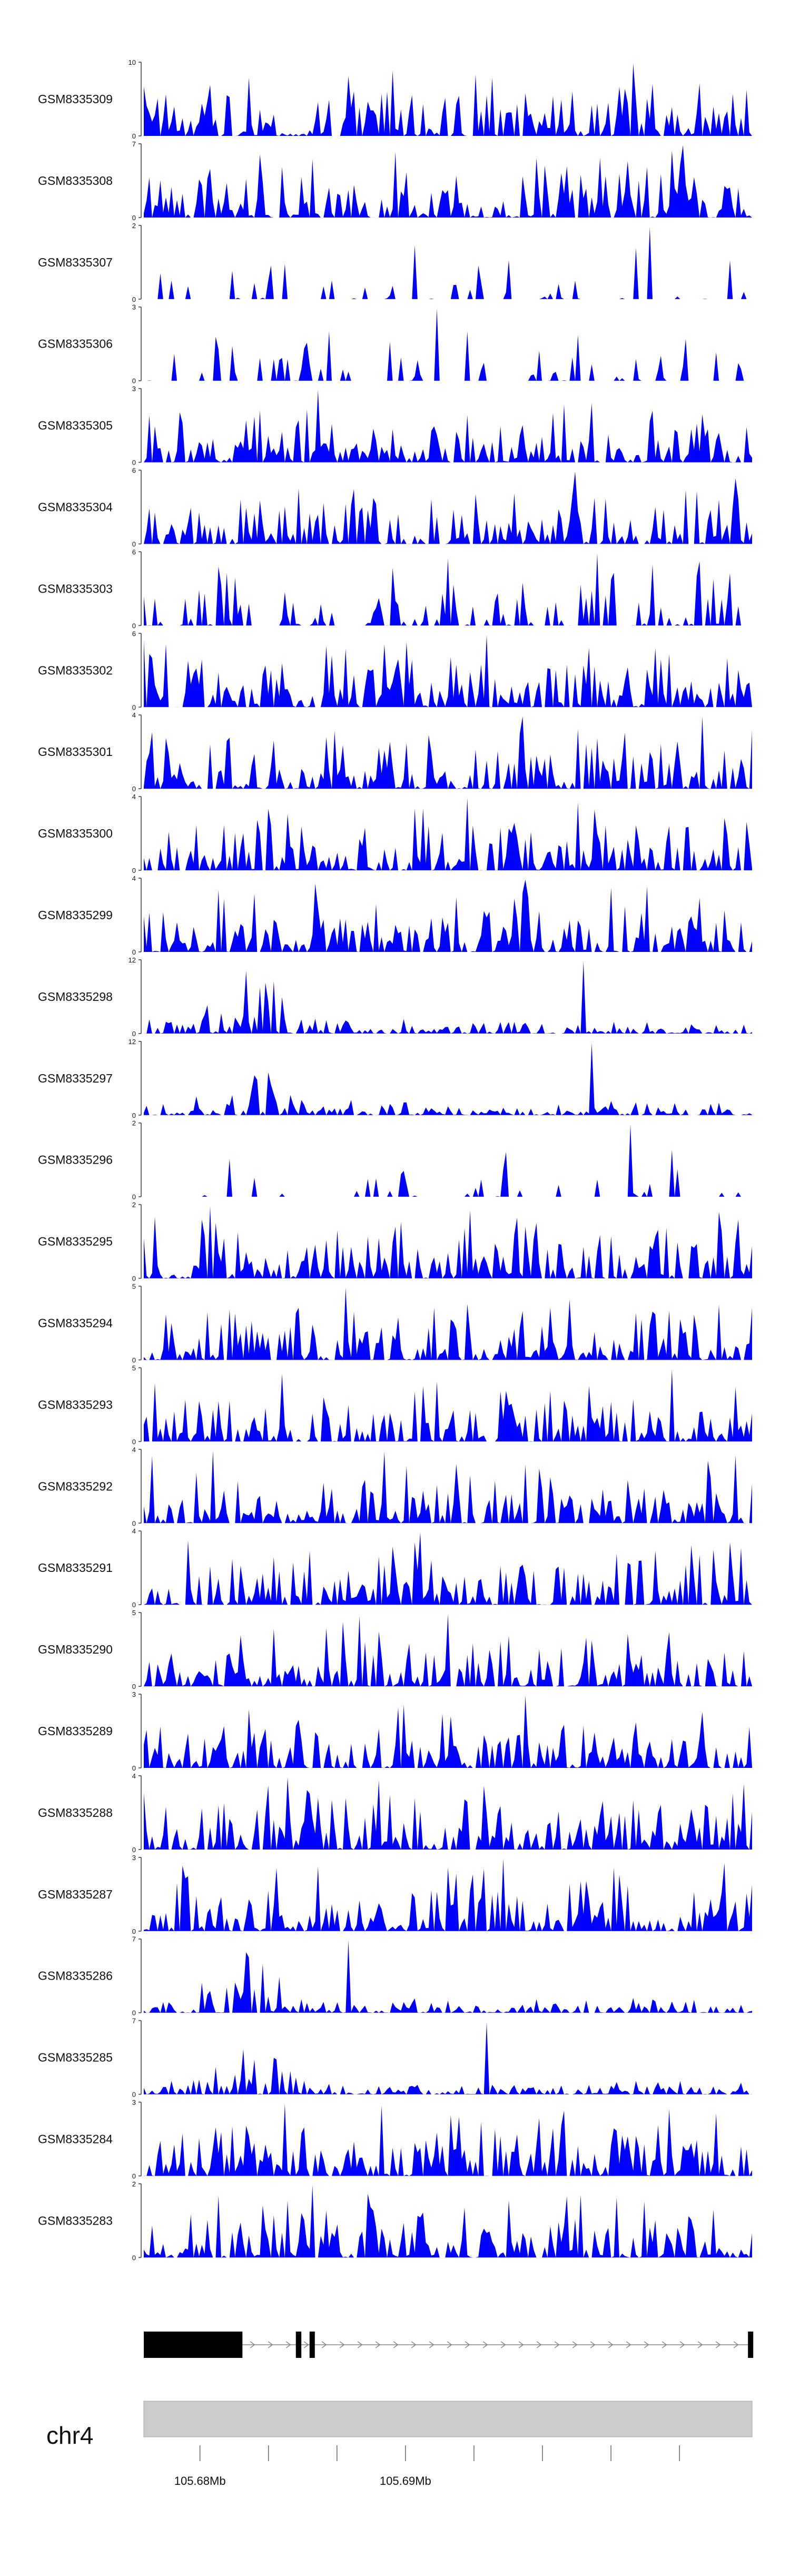 The image size is (790, 2576). I want to click on track-label: GSM8335285, so click(75, 2057).